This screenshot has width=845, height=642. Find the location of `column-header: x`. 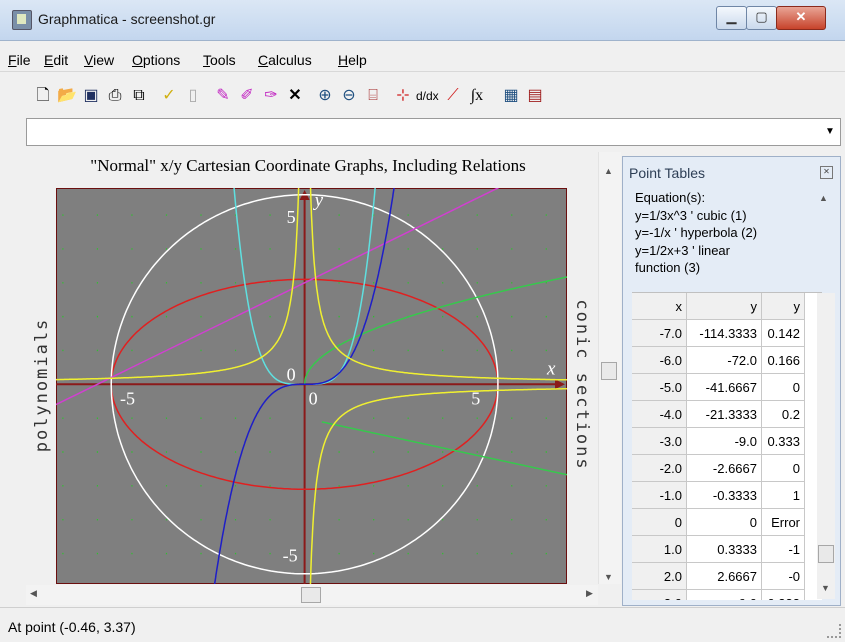

column-header: x is located at coordinates (659, 306).